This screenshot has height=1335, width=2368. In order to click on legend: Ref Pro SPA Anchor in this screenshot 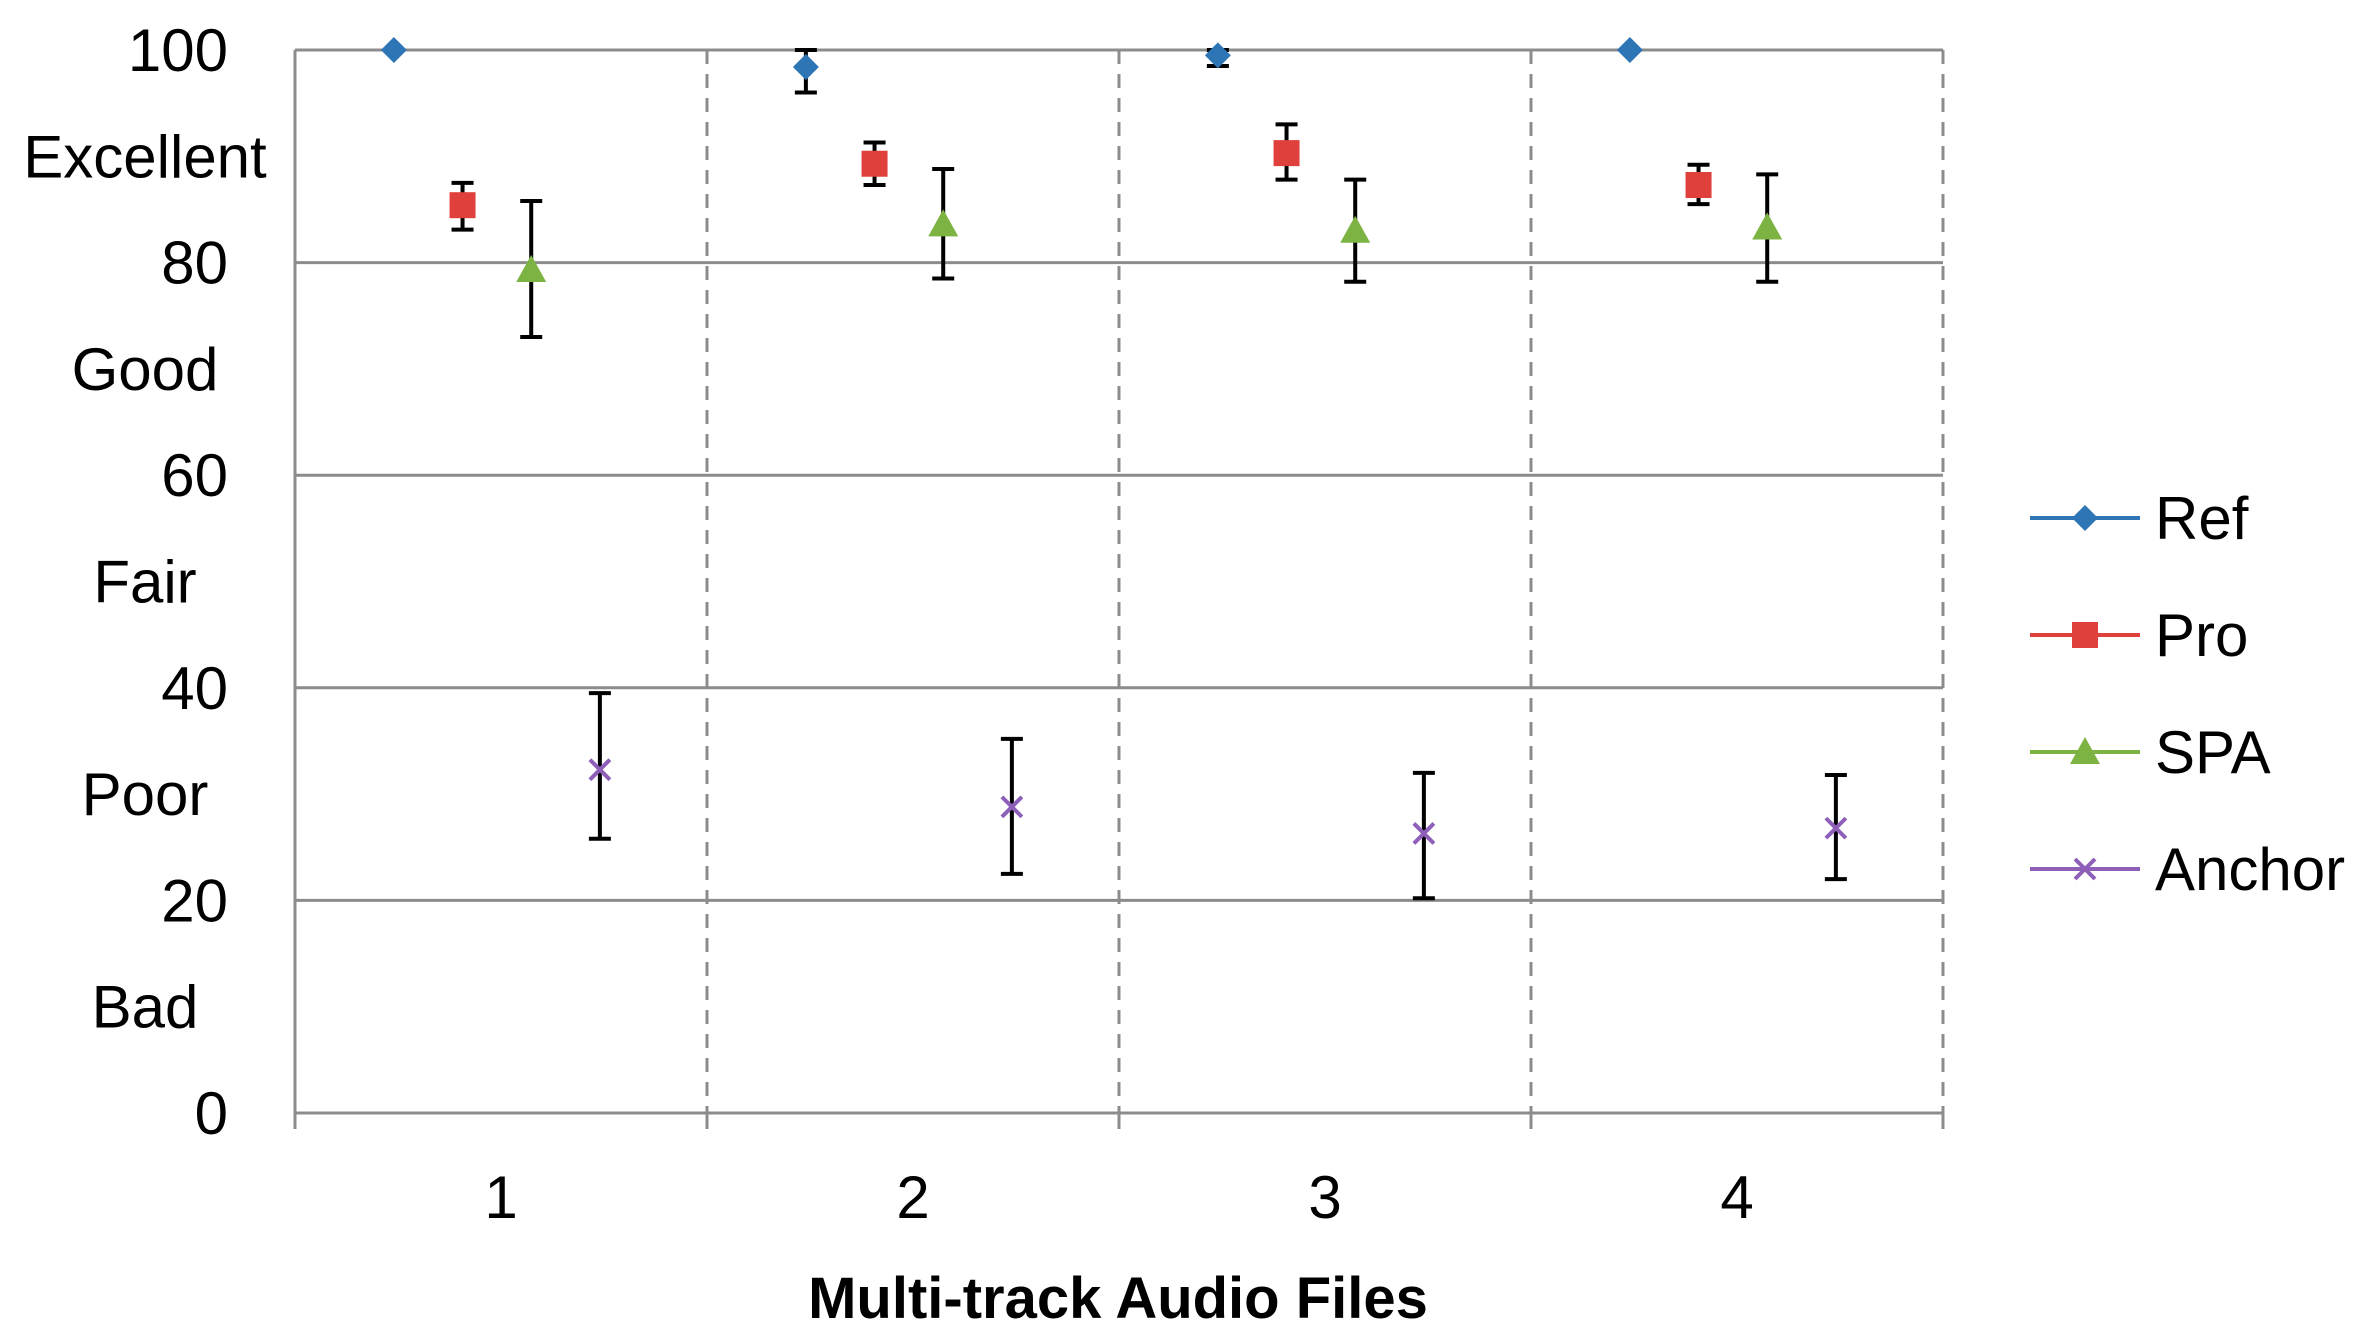, I will do `click(2187, 694)`.